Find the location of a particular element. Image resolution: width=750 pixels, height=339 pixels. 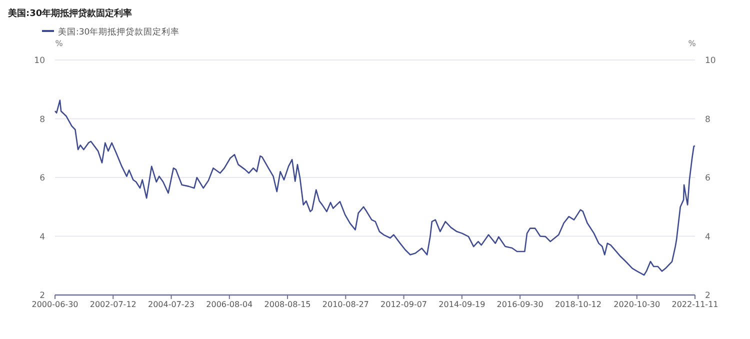

legend-label: 美国:30年期抵押贷款固定利率 is located at coordinates (119, 32).